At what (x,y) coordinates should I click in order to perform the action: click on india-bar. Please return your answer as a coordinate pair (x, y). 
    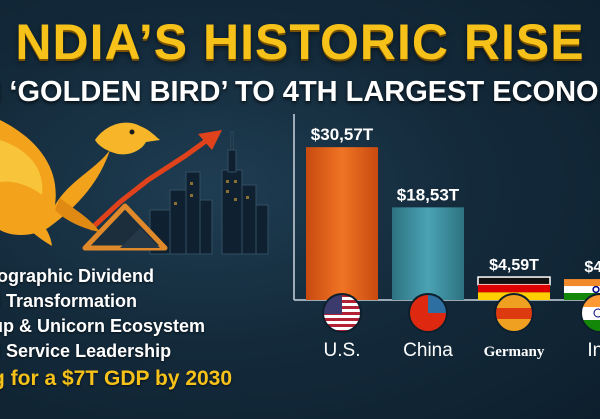
    Looking at the image, I should click on (582, 289).